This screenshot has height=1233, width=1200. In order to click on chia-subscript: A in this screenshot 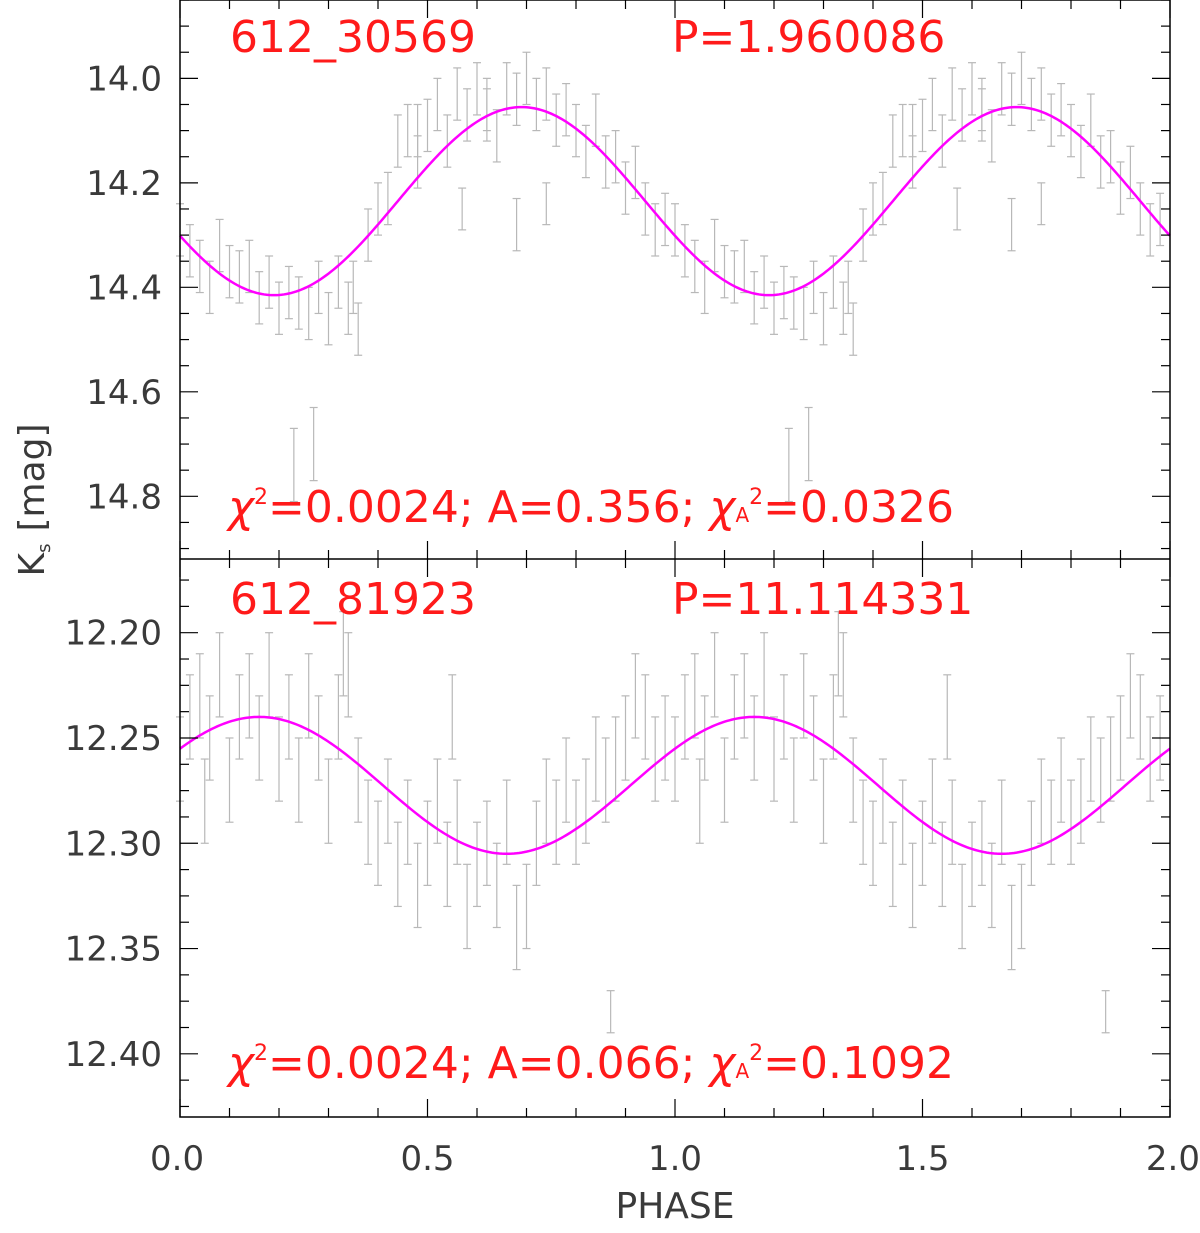, I will do `click(742, 515)`.